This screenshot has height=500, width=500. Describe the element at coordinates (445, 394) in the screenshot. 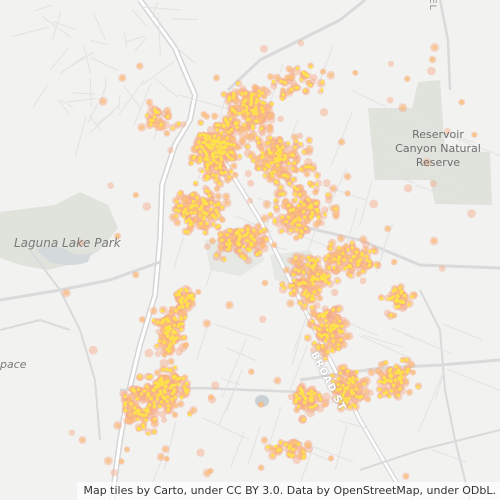

I see `road-reserve` at that location.